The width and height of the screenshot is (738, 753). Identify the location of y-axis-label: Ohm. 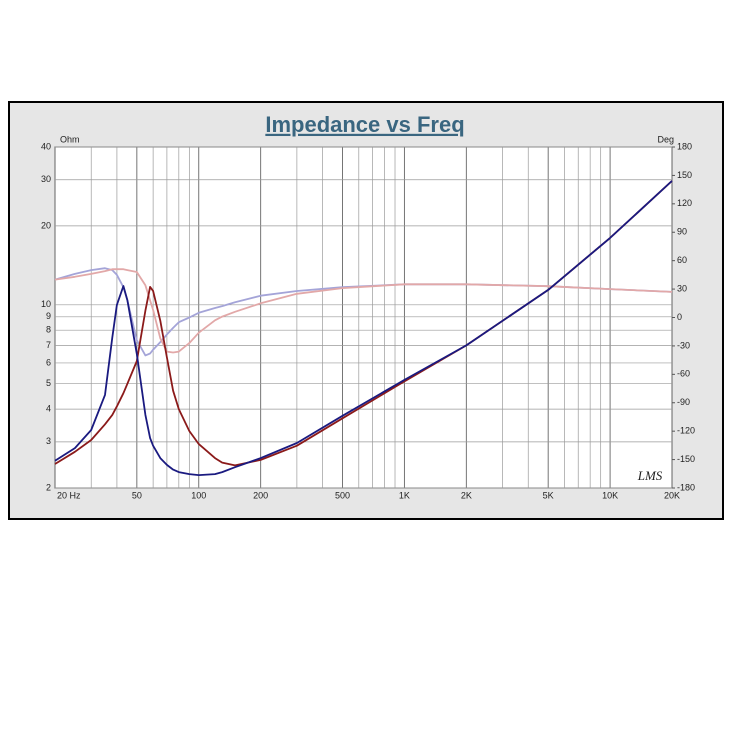
(70, 139).